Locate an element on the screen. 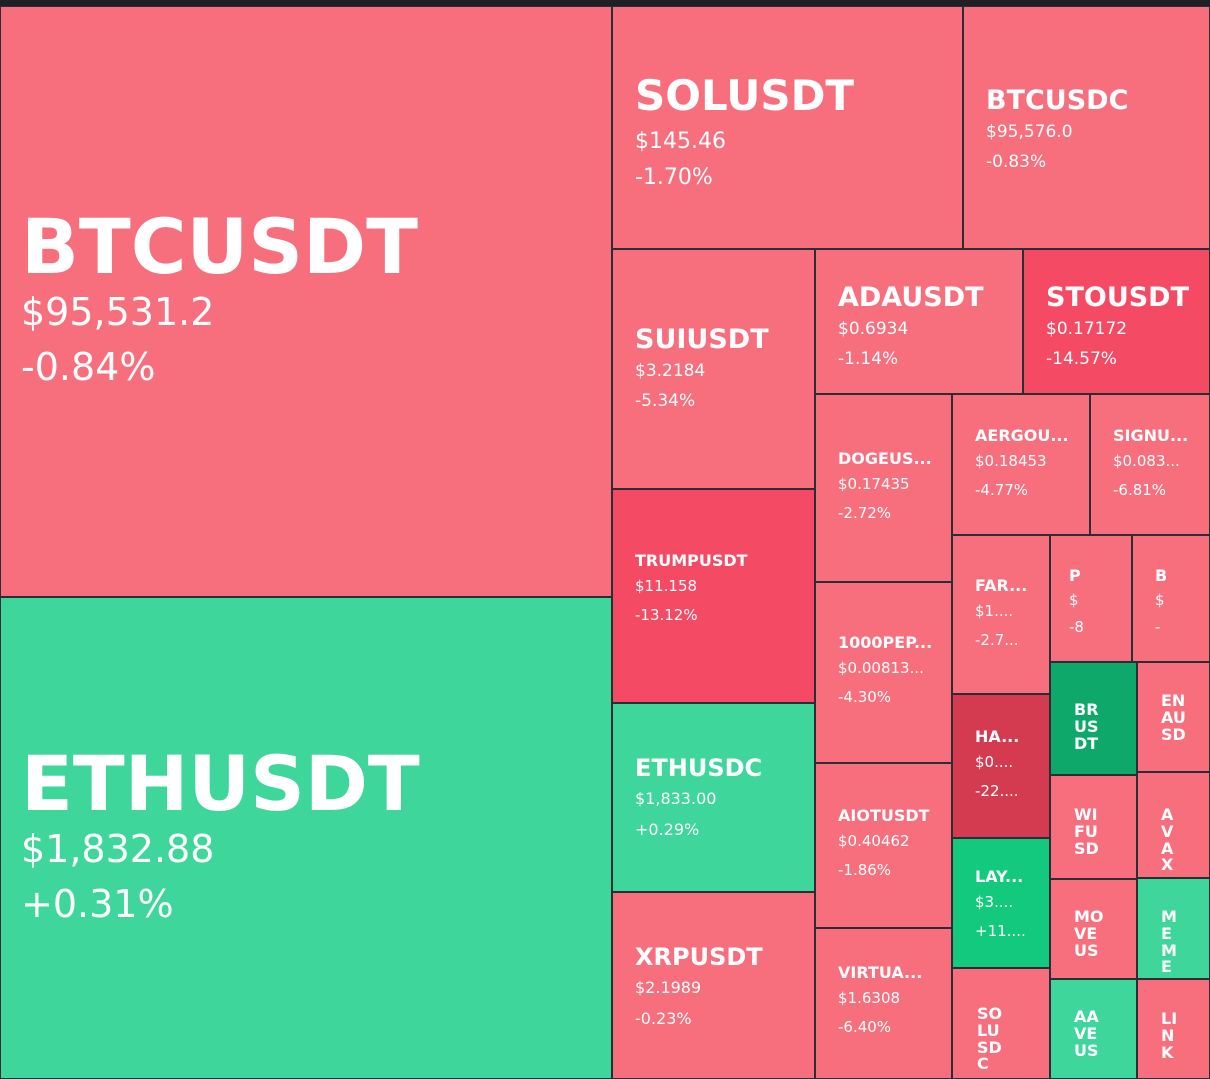 The height and width of the screenshot is (1079, 1210). tile-price: $95,531.2 is located at coordinates (118, 312).